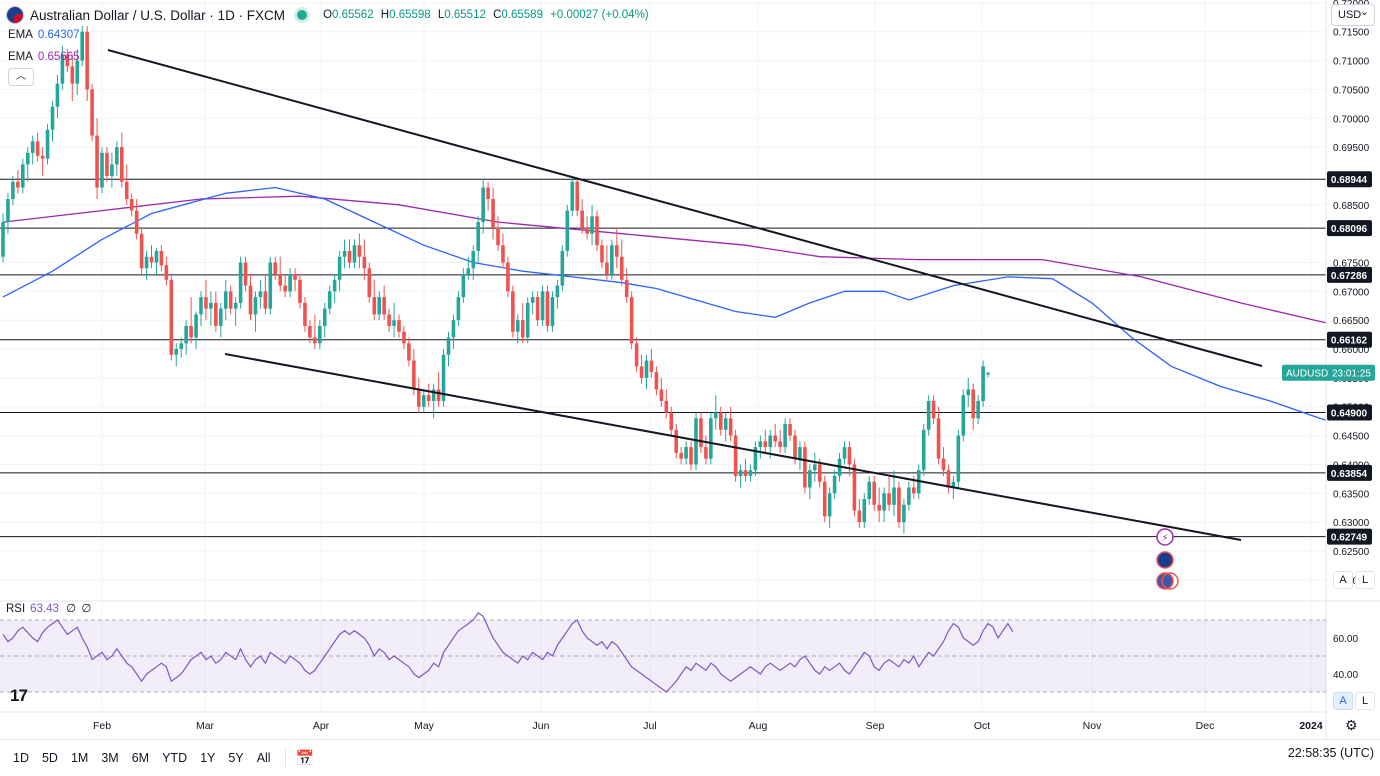 This screenshot has height=776, width=1380. Describe the element at coordinates (263, 758) in the screenshot. I see `timeframe-all: All` at that location.